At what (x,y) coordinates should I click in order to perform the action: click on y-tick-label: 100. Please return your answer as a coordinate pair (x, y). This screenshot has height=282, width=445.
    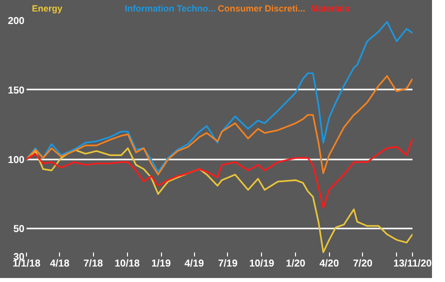
    Looking at the image, I should click on (16, 160).